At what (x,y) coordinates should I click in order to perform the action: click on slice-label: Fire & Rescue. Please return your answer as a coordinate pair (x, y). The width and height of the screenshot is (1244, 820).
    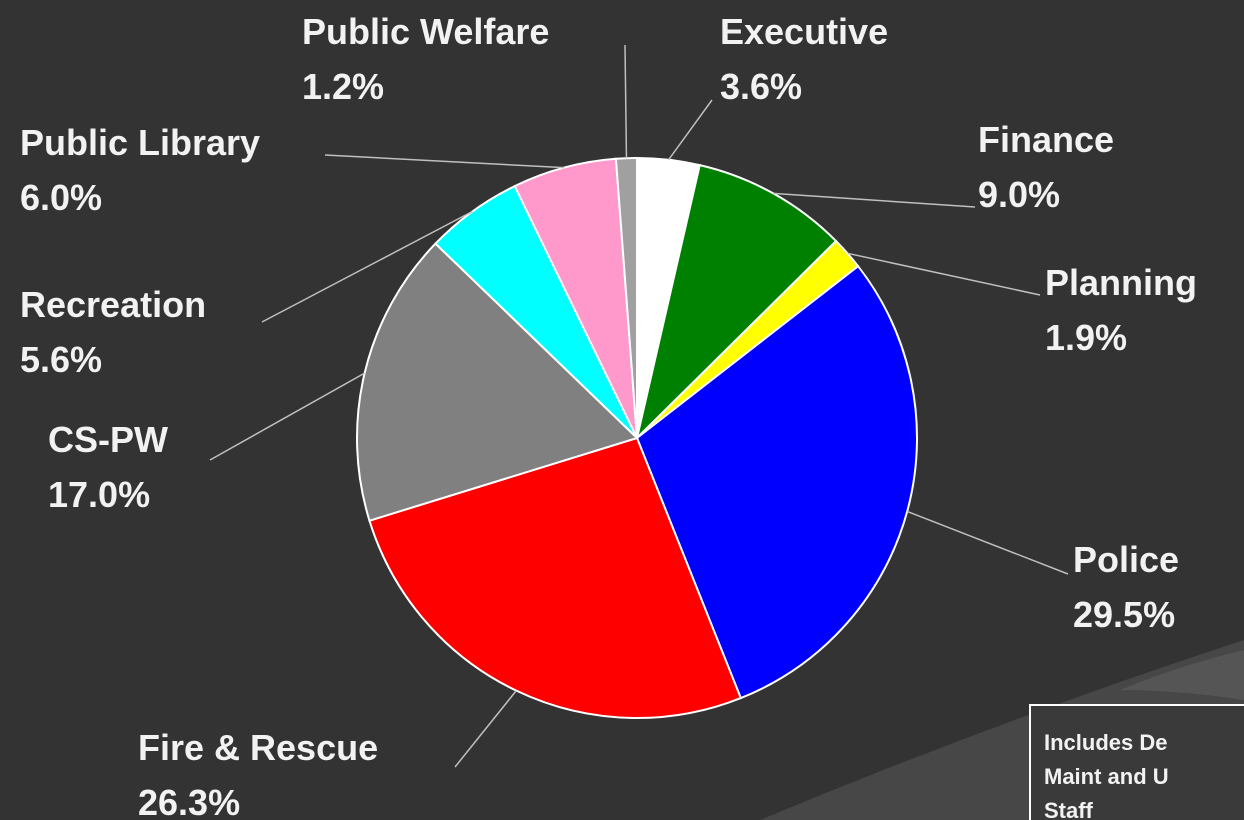
    Looking at the image, I should click on (258, 747).